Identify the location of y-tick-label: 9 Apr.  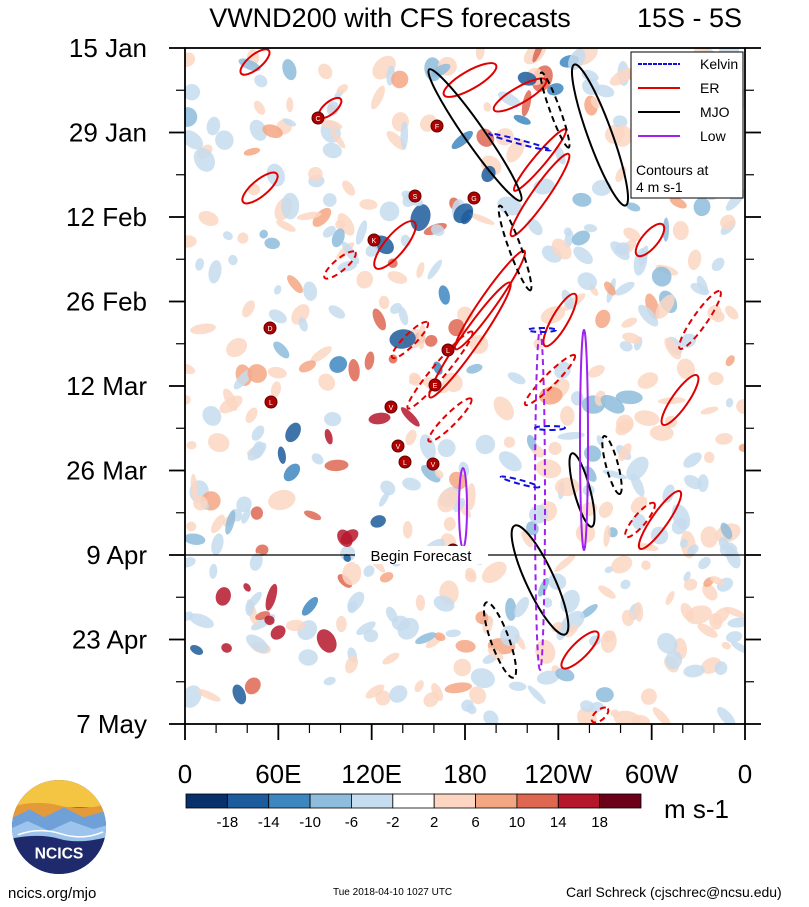
(116, 555).